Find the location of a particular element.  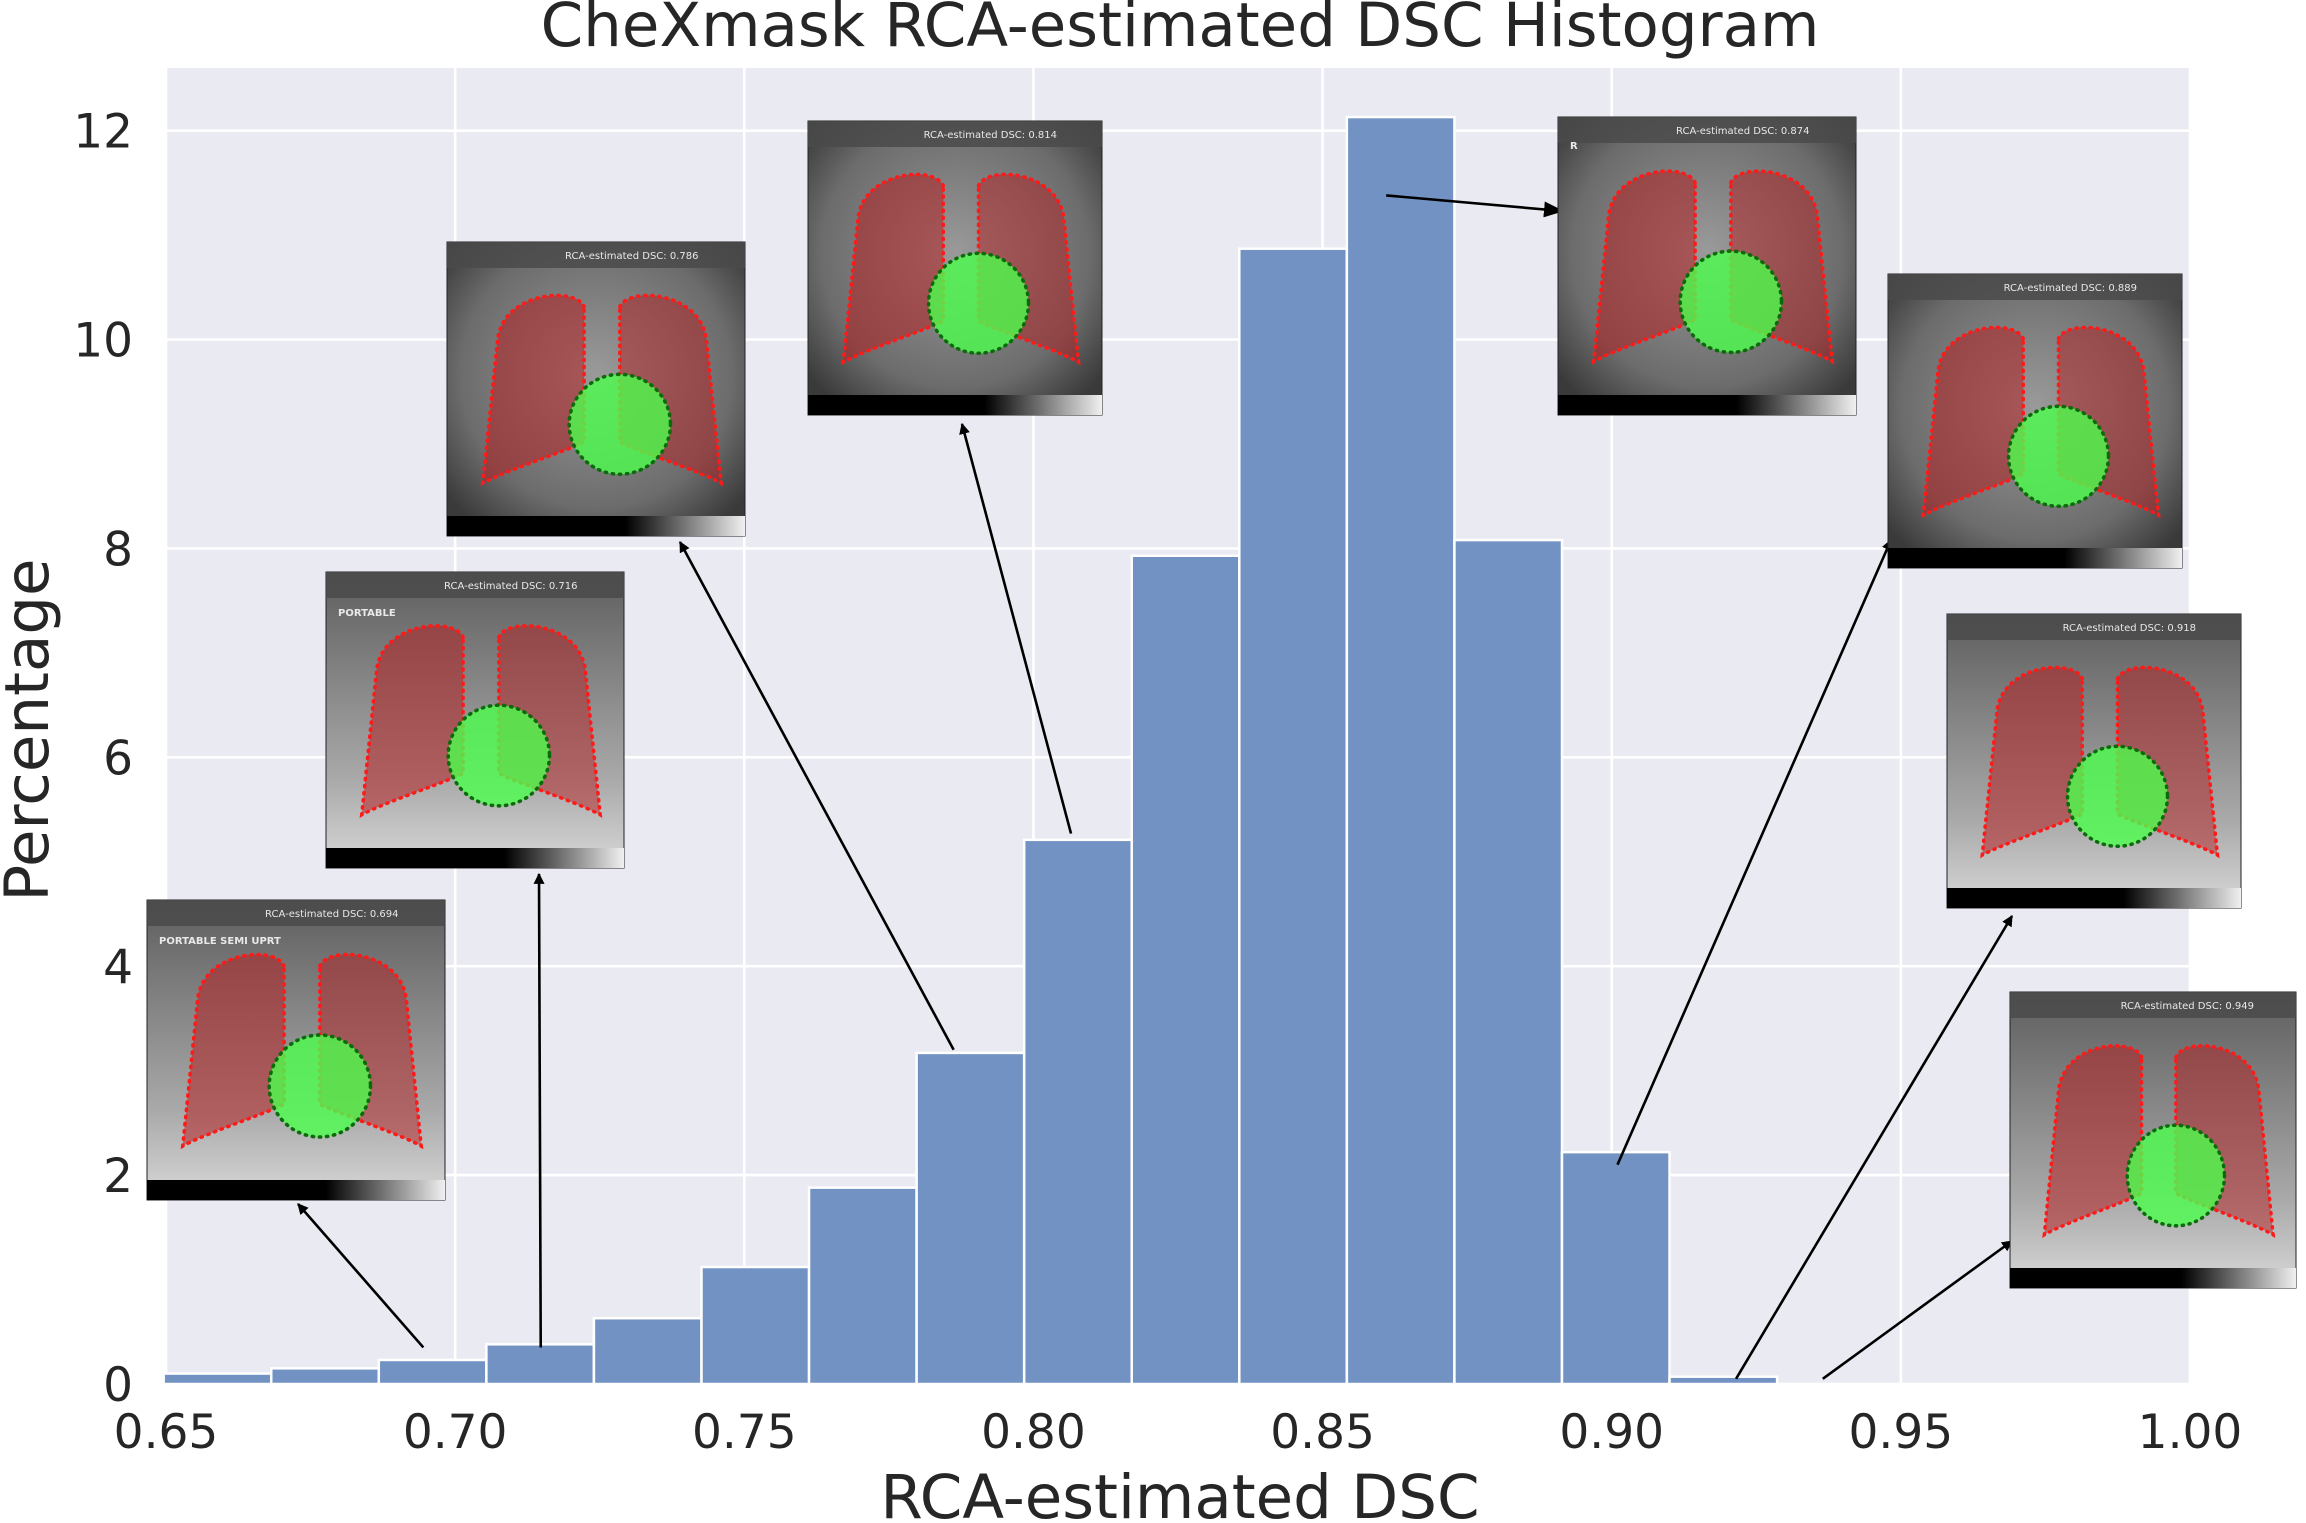

inset-caption: RCA-estimated DSC: 0.889 is located at coordinates (2070, 288).